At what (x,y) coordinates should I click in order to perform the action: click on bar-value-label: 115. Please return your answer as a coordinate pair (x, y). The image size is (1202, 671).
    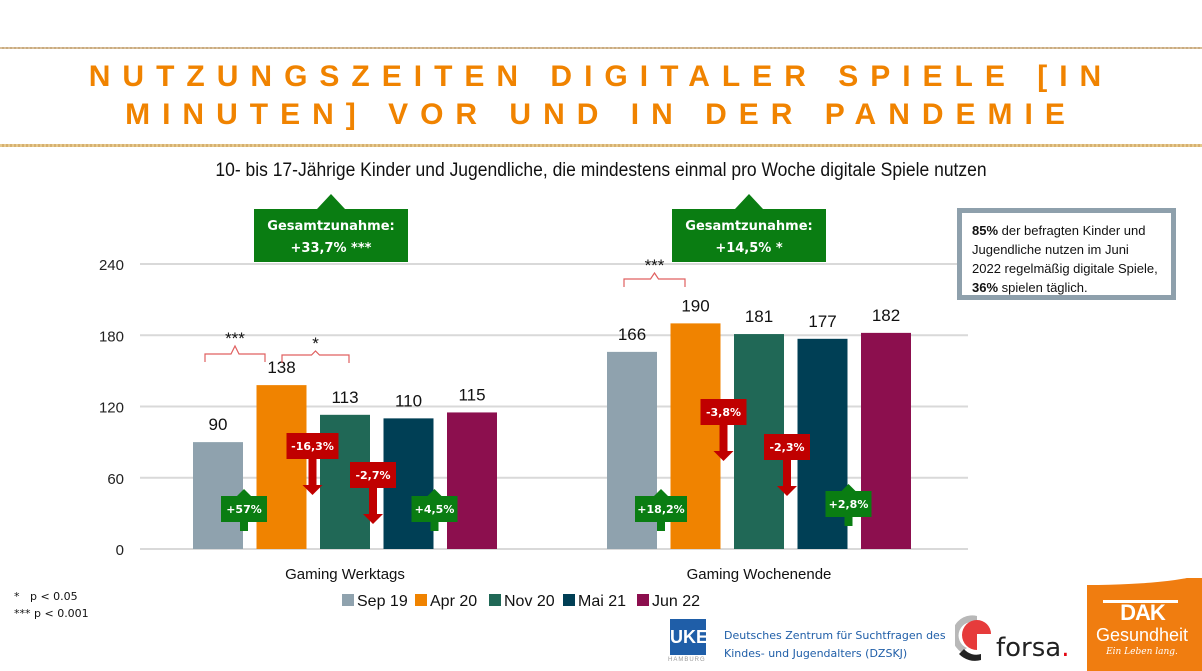
    Looking at the image, I should click on (471, 394).